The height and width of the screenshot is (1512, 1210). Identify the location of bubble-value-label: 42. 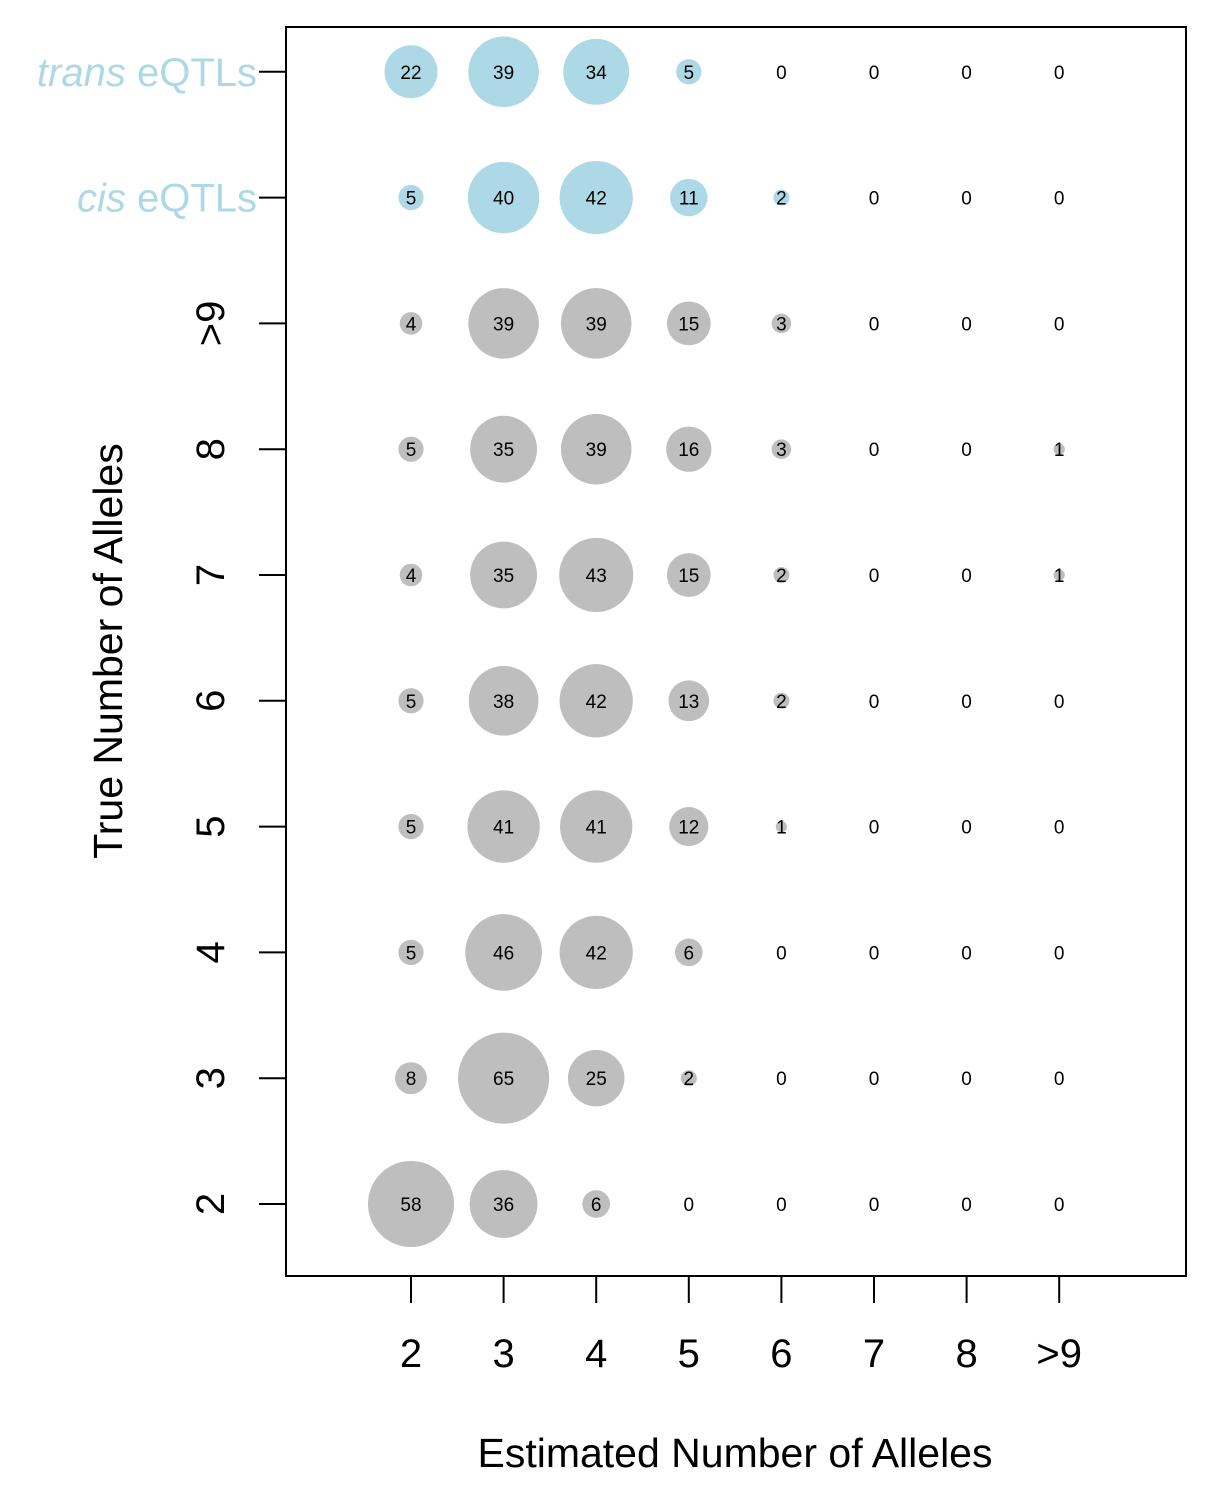
(596, 702).